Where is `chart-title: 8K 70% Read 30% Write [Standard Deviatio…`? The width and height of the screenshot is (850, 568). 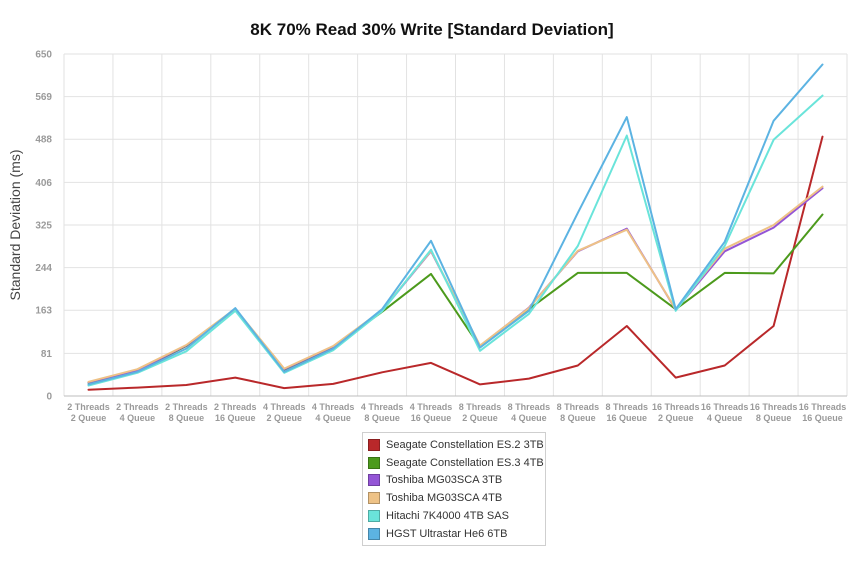 chart-title: 8K 70% Read 30% Write [Standard Deviatio… is located at coordinates (431, 29).